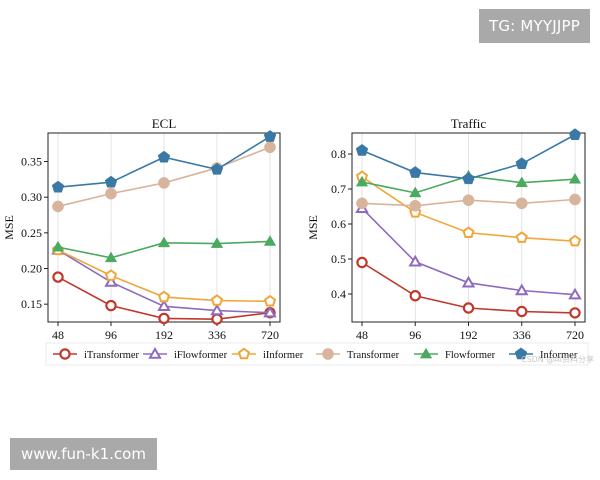 The width and height of the screenshot is (600, 480). What do you see at coordinates (338, 259) in the screenshot?
I see `y-tick-label: 0.5` at bounding box center [338, 259].